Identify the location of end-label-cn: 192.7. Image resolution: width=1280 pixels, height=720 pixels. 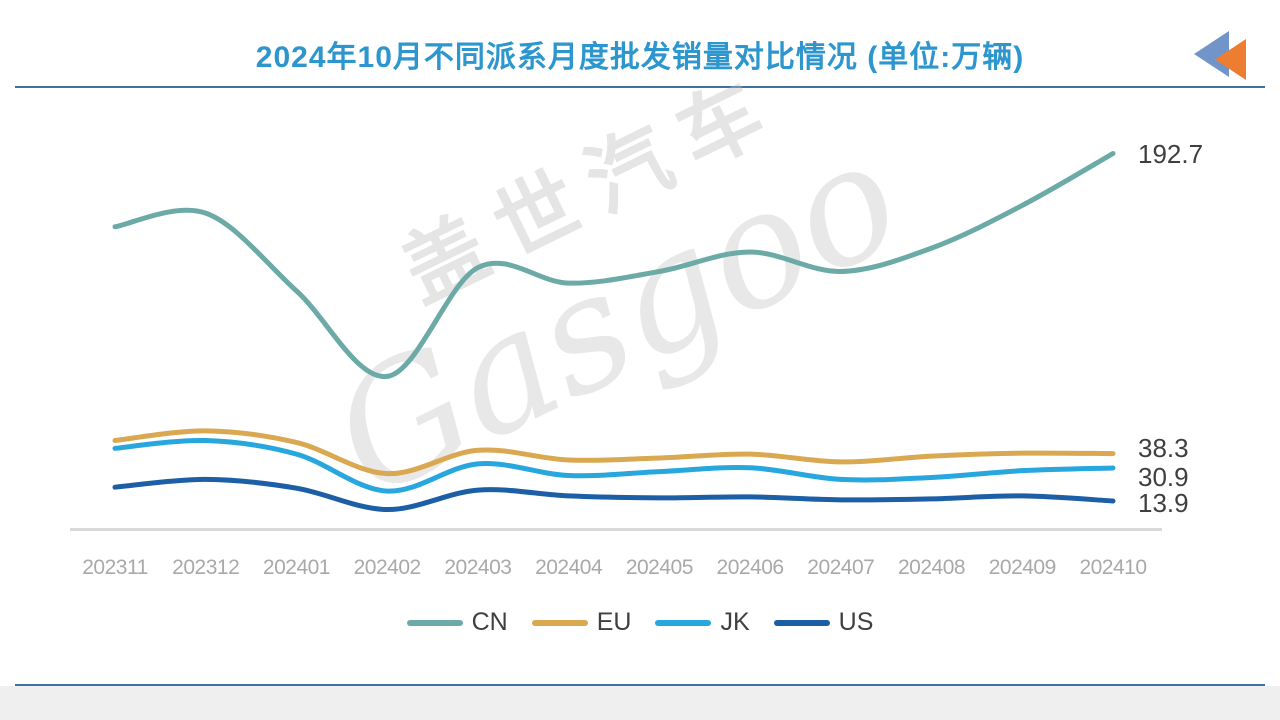
(1171, 153).